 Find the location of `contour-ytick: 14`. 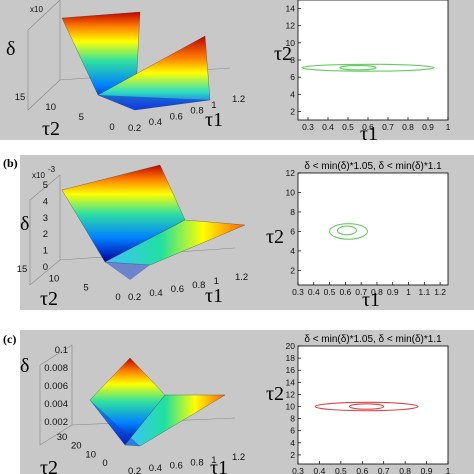

contour-ytick: 14 is located at coordinates (291, 382).